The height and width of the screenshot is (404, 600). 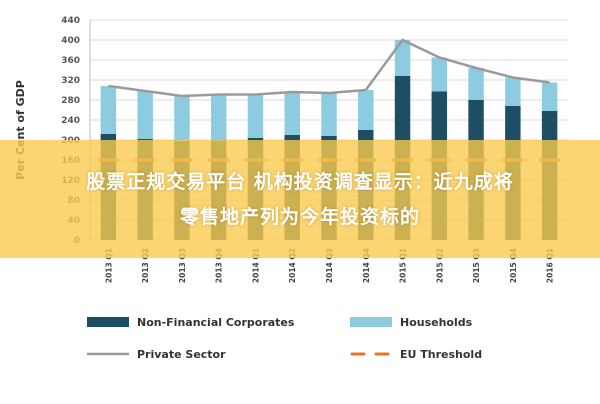 What do you see at coordinates (476, 265) in the screenshot?
I see `x-tick-label: 2015 Q3` at bounding box center [476, 265].